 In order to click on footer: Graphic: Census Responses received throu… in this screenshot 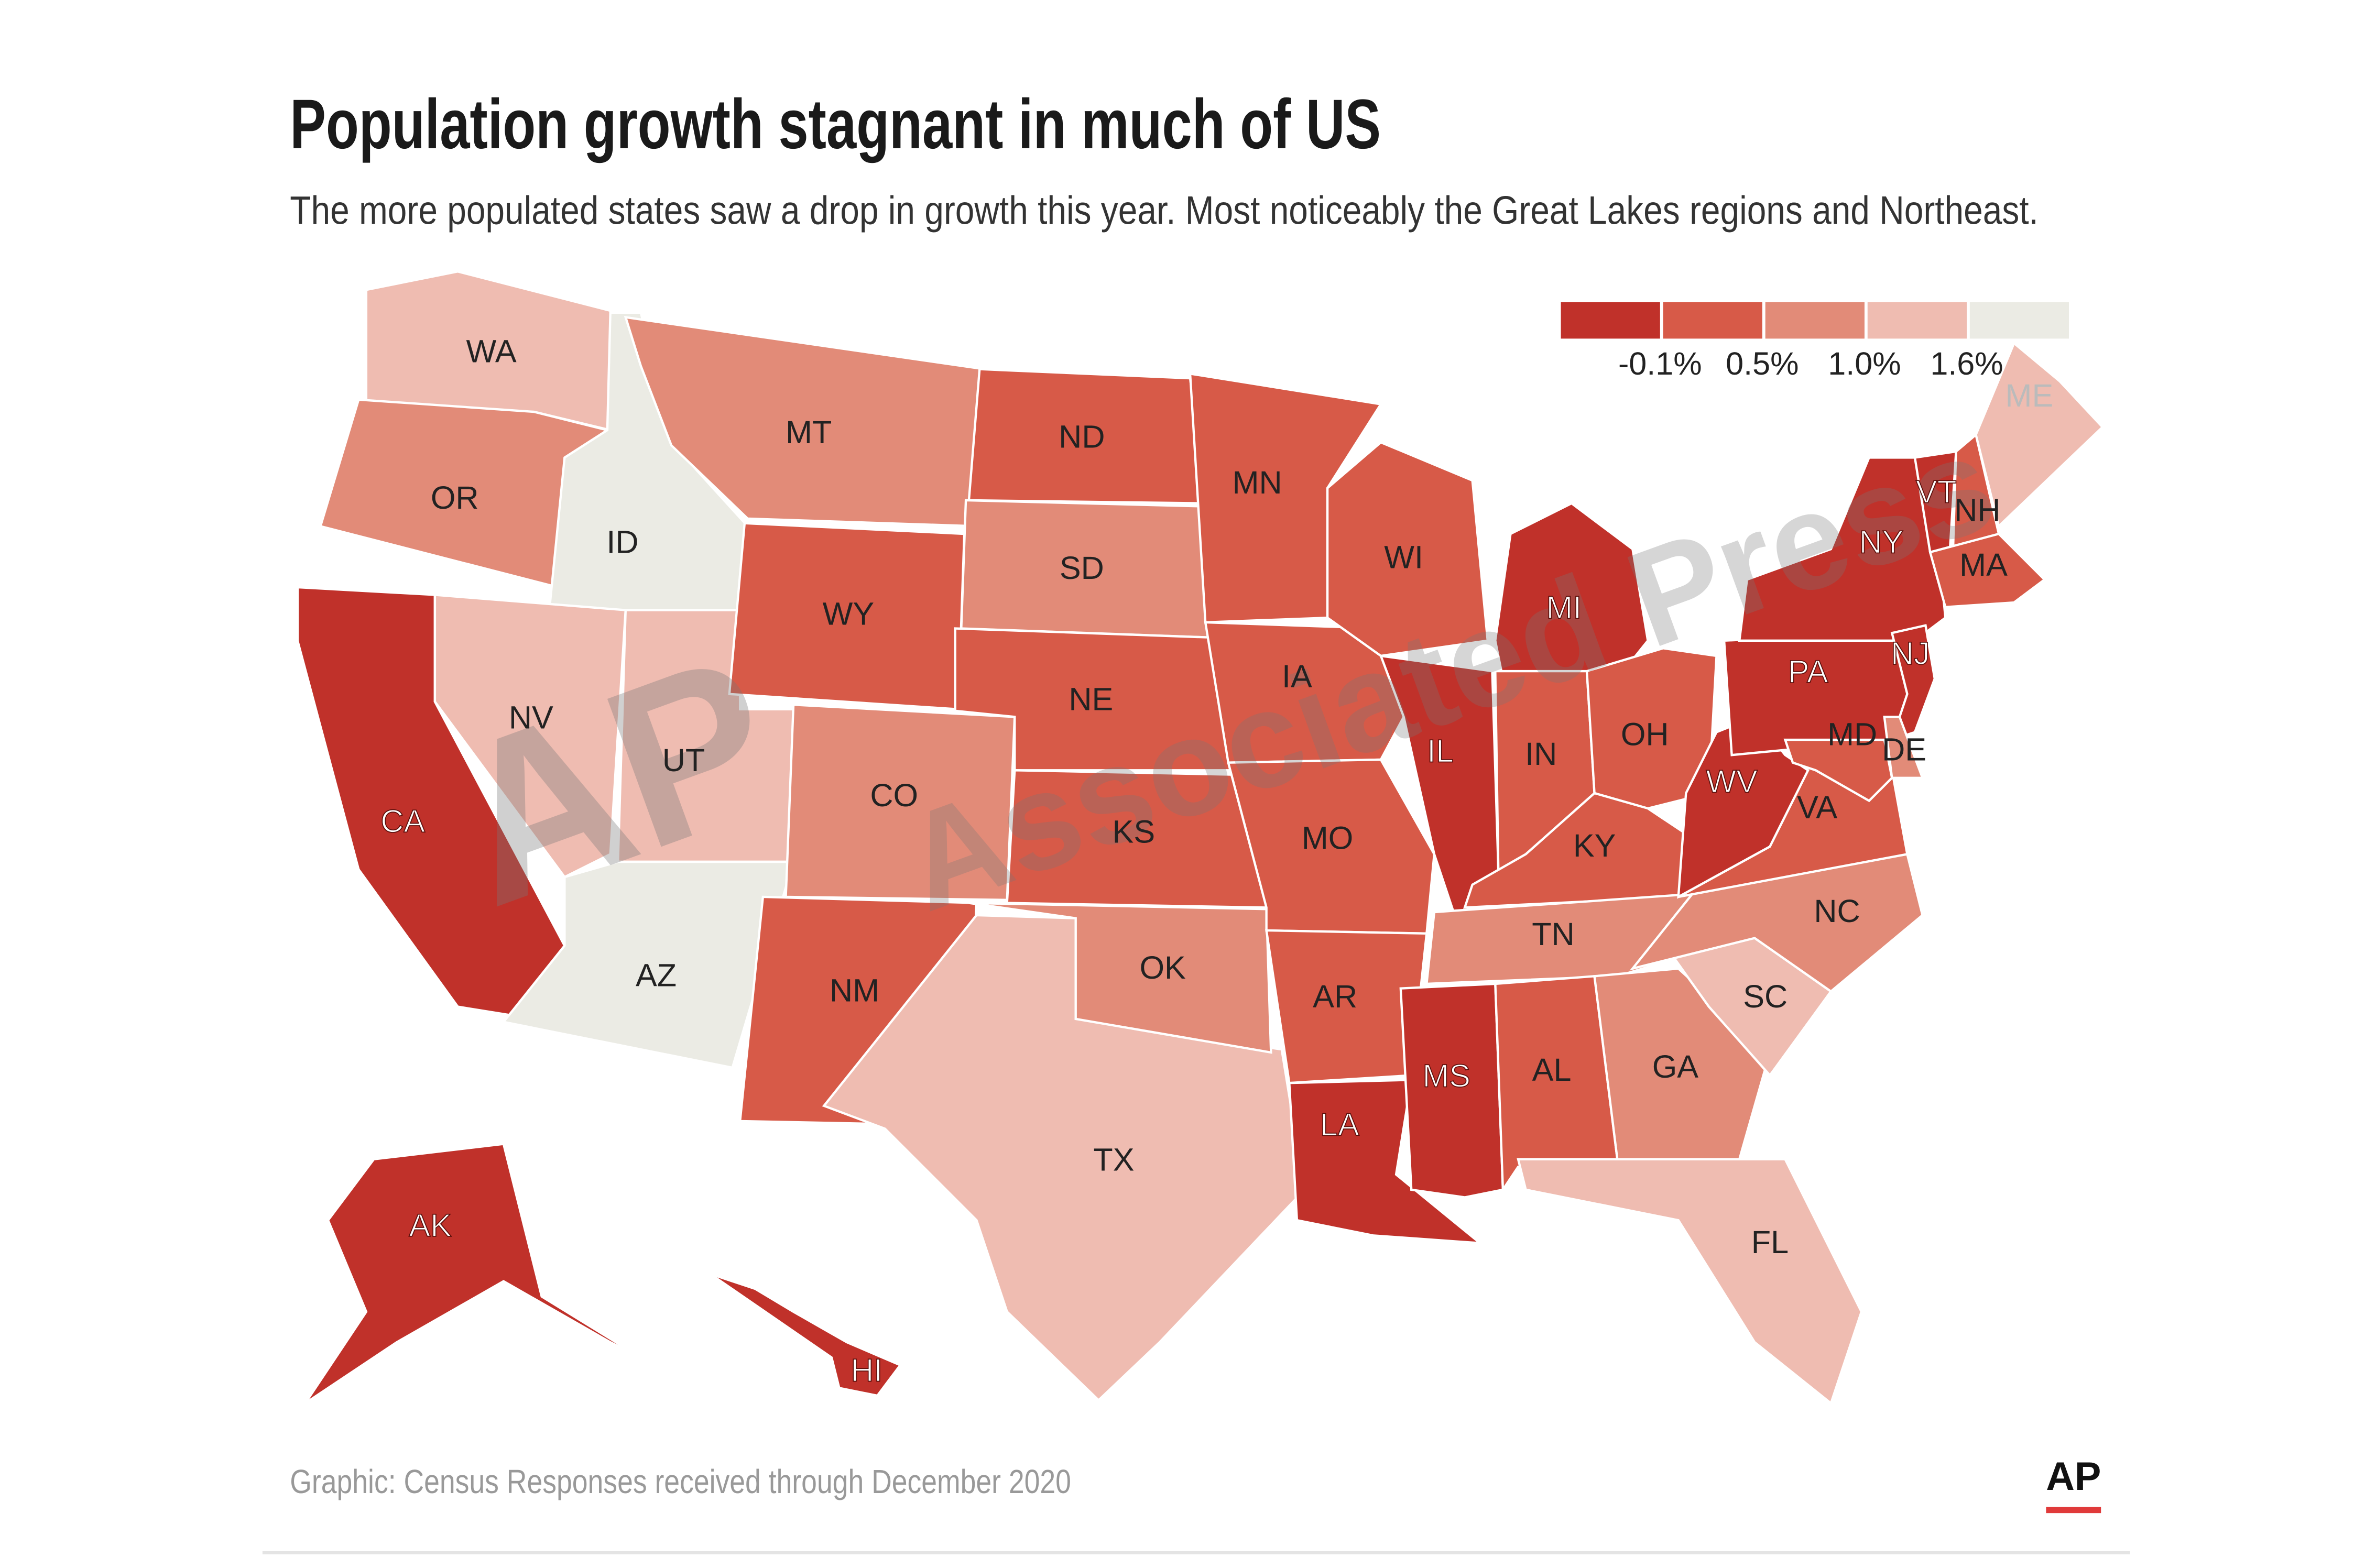, I will do `click(680, 1482)`.